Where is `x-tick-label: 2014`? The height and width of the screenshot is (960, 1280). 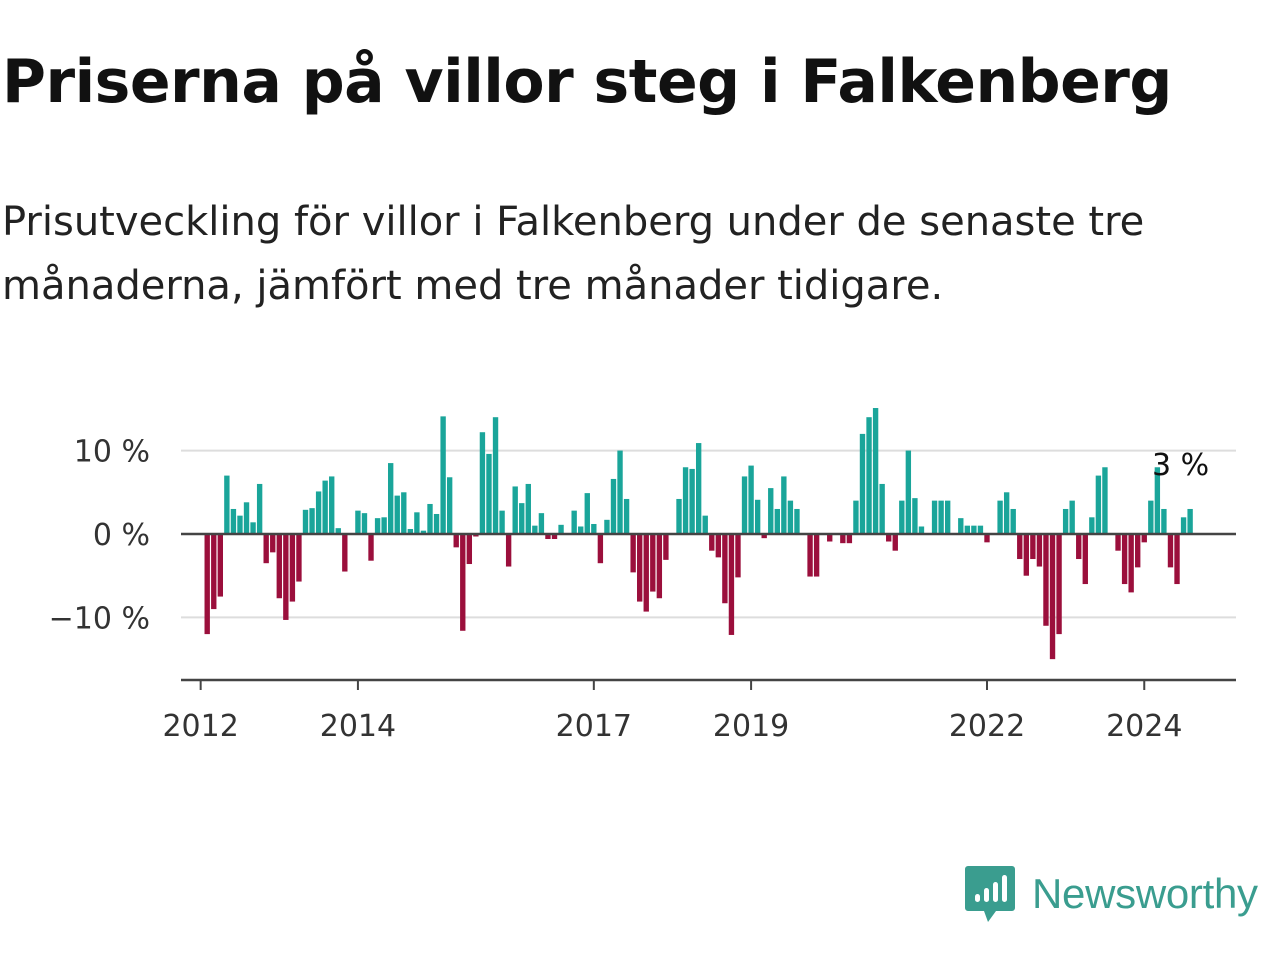
x-tick-label: 2014 is located at coordinates (358, 726).